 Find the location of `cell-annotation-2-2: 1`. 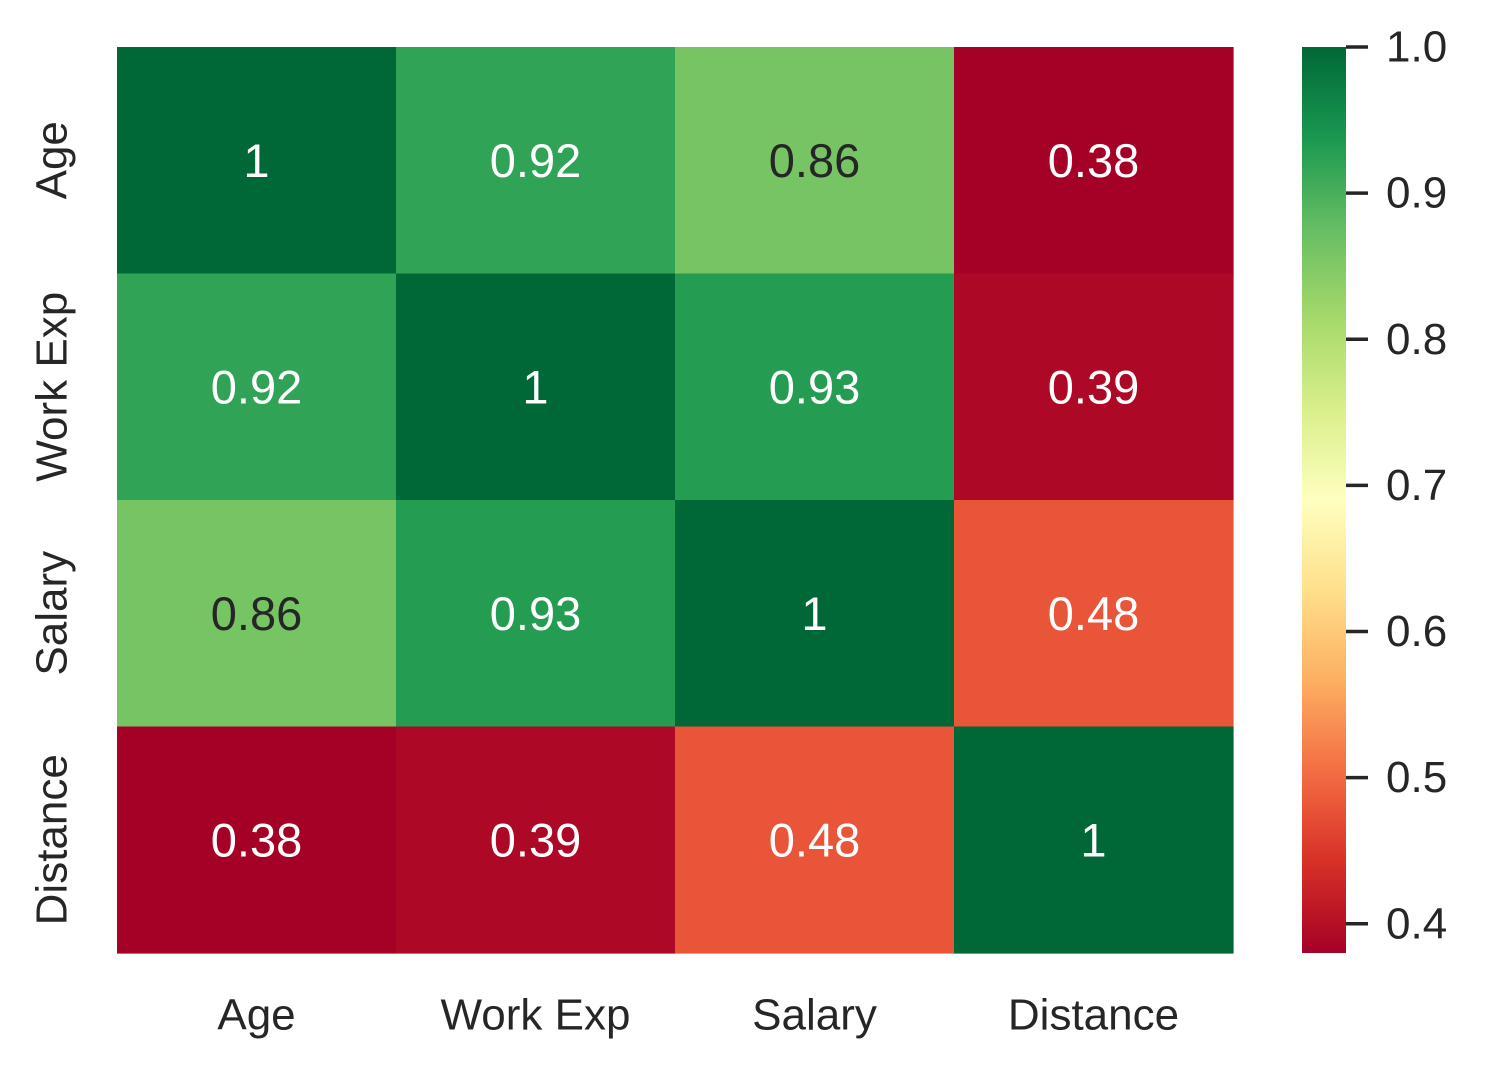

cell-annotation-2-2: 1 is located at coordinates (535, 386).